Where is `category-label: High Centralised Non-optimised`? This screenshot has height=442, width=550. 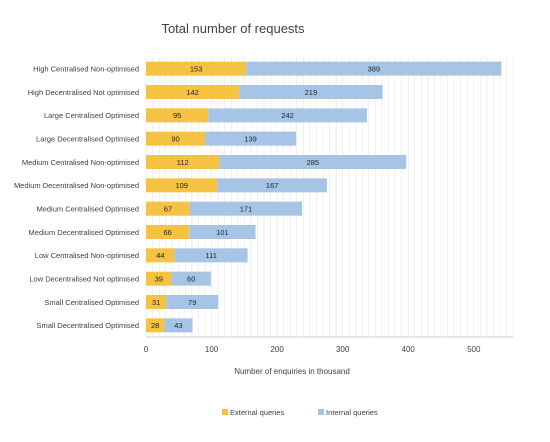 category-label: High Centralised Non-optimised is located at coordinates (86, 68).